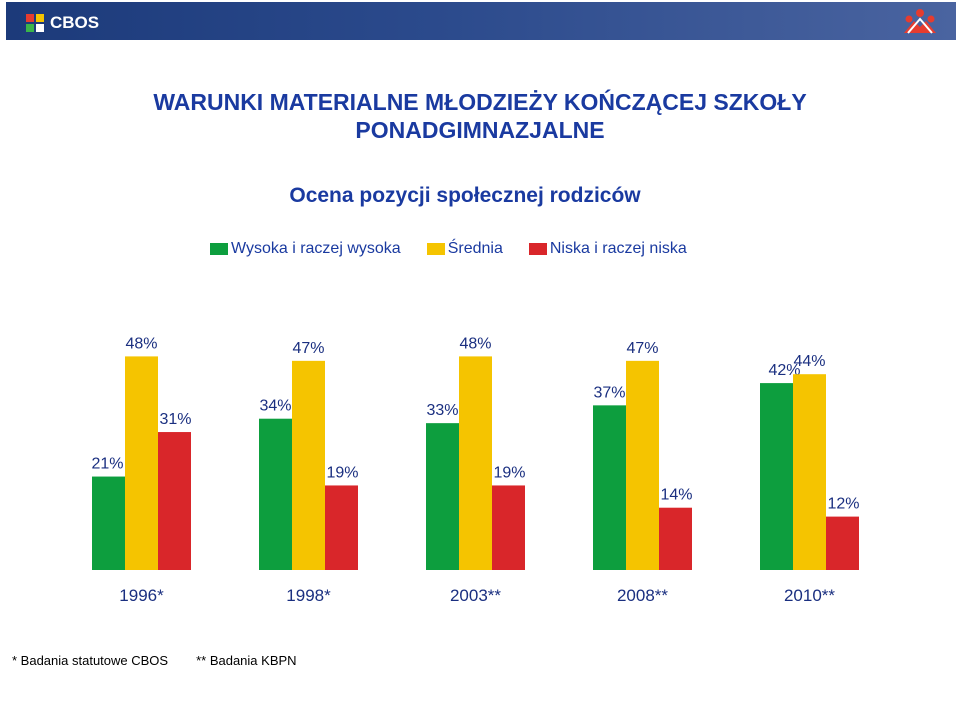 Image resolution: width=960 pixels, height=716 pixels. I want to click on data-label-1998-series-1: 47%, so click(308, 348).